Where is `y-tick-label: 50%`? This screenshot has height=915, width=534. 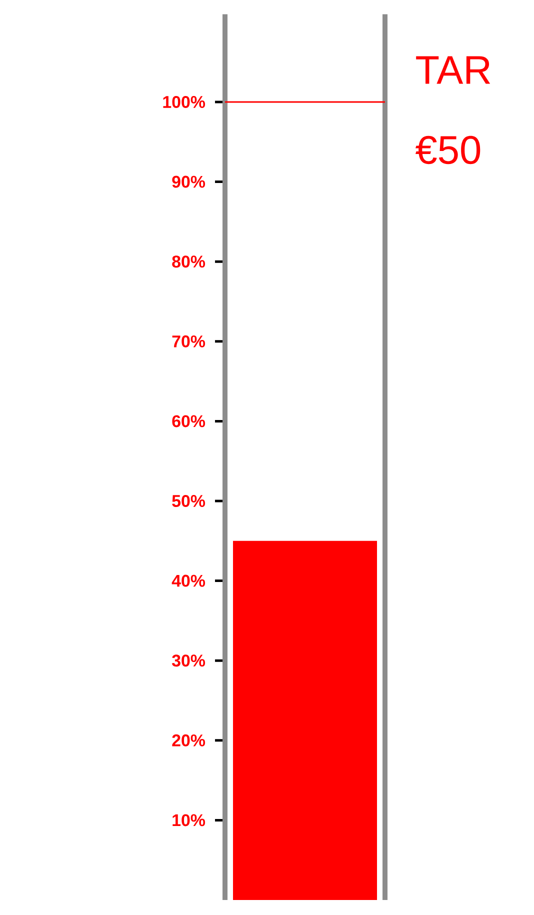 y-tick-label: 50% is located at coordinates (189, 500).